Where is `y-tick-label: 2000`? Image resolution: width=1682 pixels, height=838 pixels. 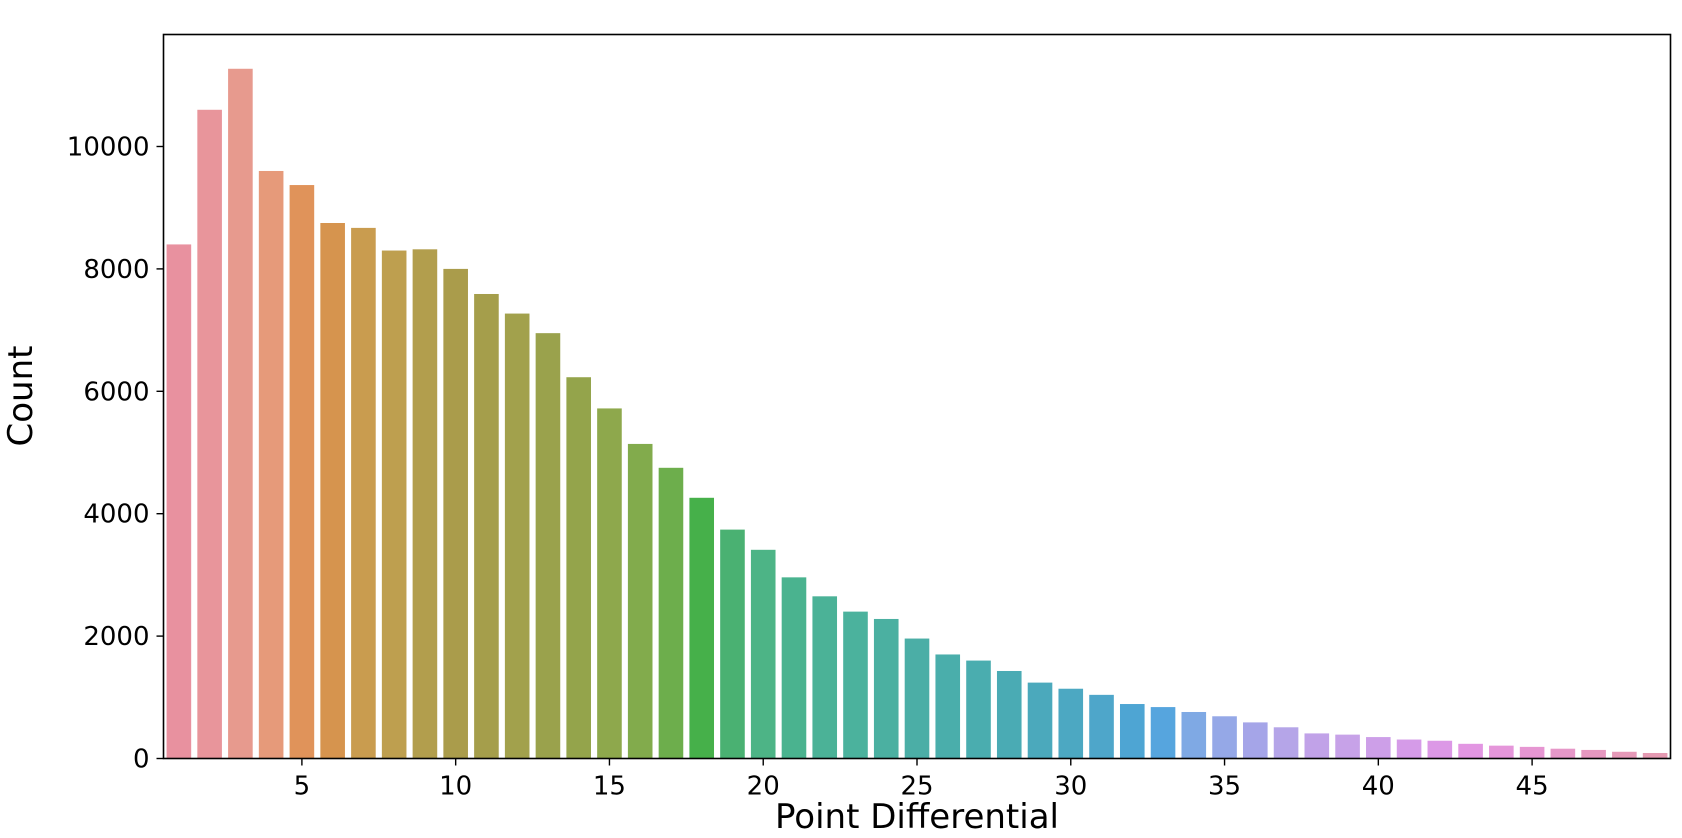 y-tick-label: 2000 is located at coordinates (116, 637).